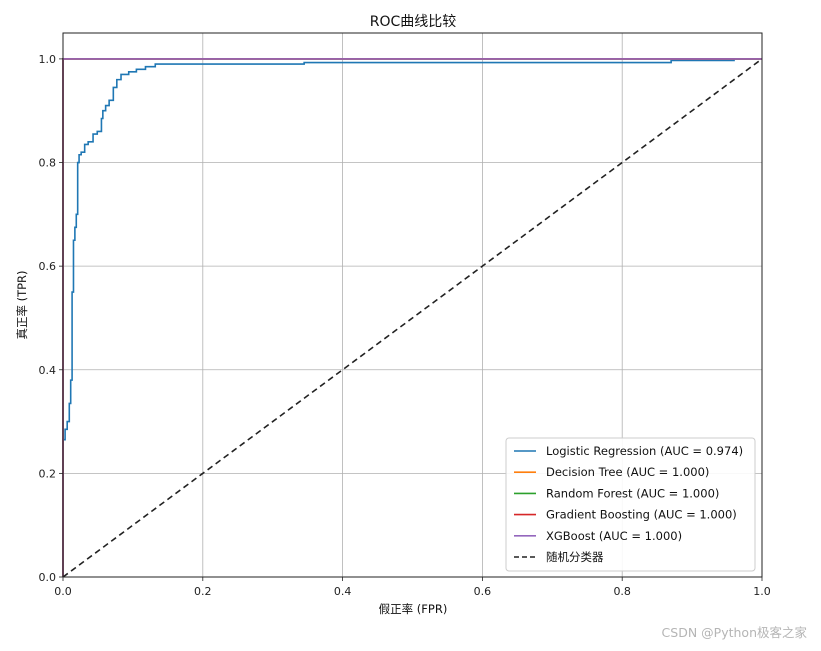 Image resolution: width=821 pixels, height=651 pixels. Describe the element at coordinates (48, 577) in the screenshot. I see `y-tick-label: 0.0` at that location.